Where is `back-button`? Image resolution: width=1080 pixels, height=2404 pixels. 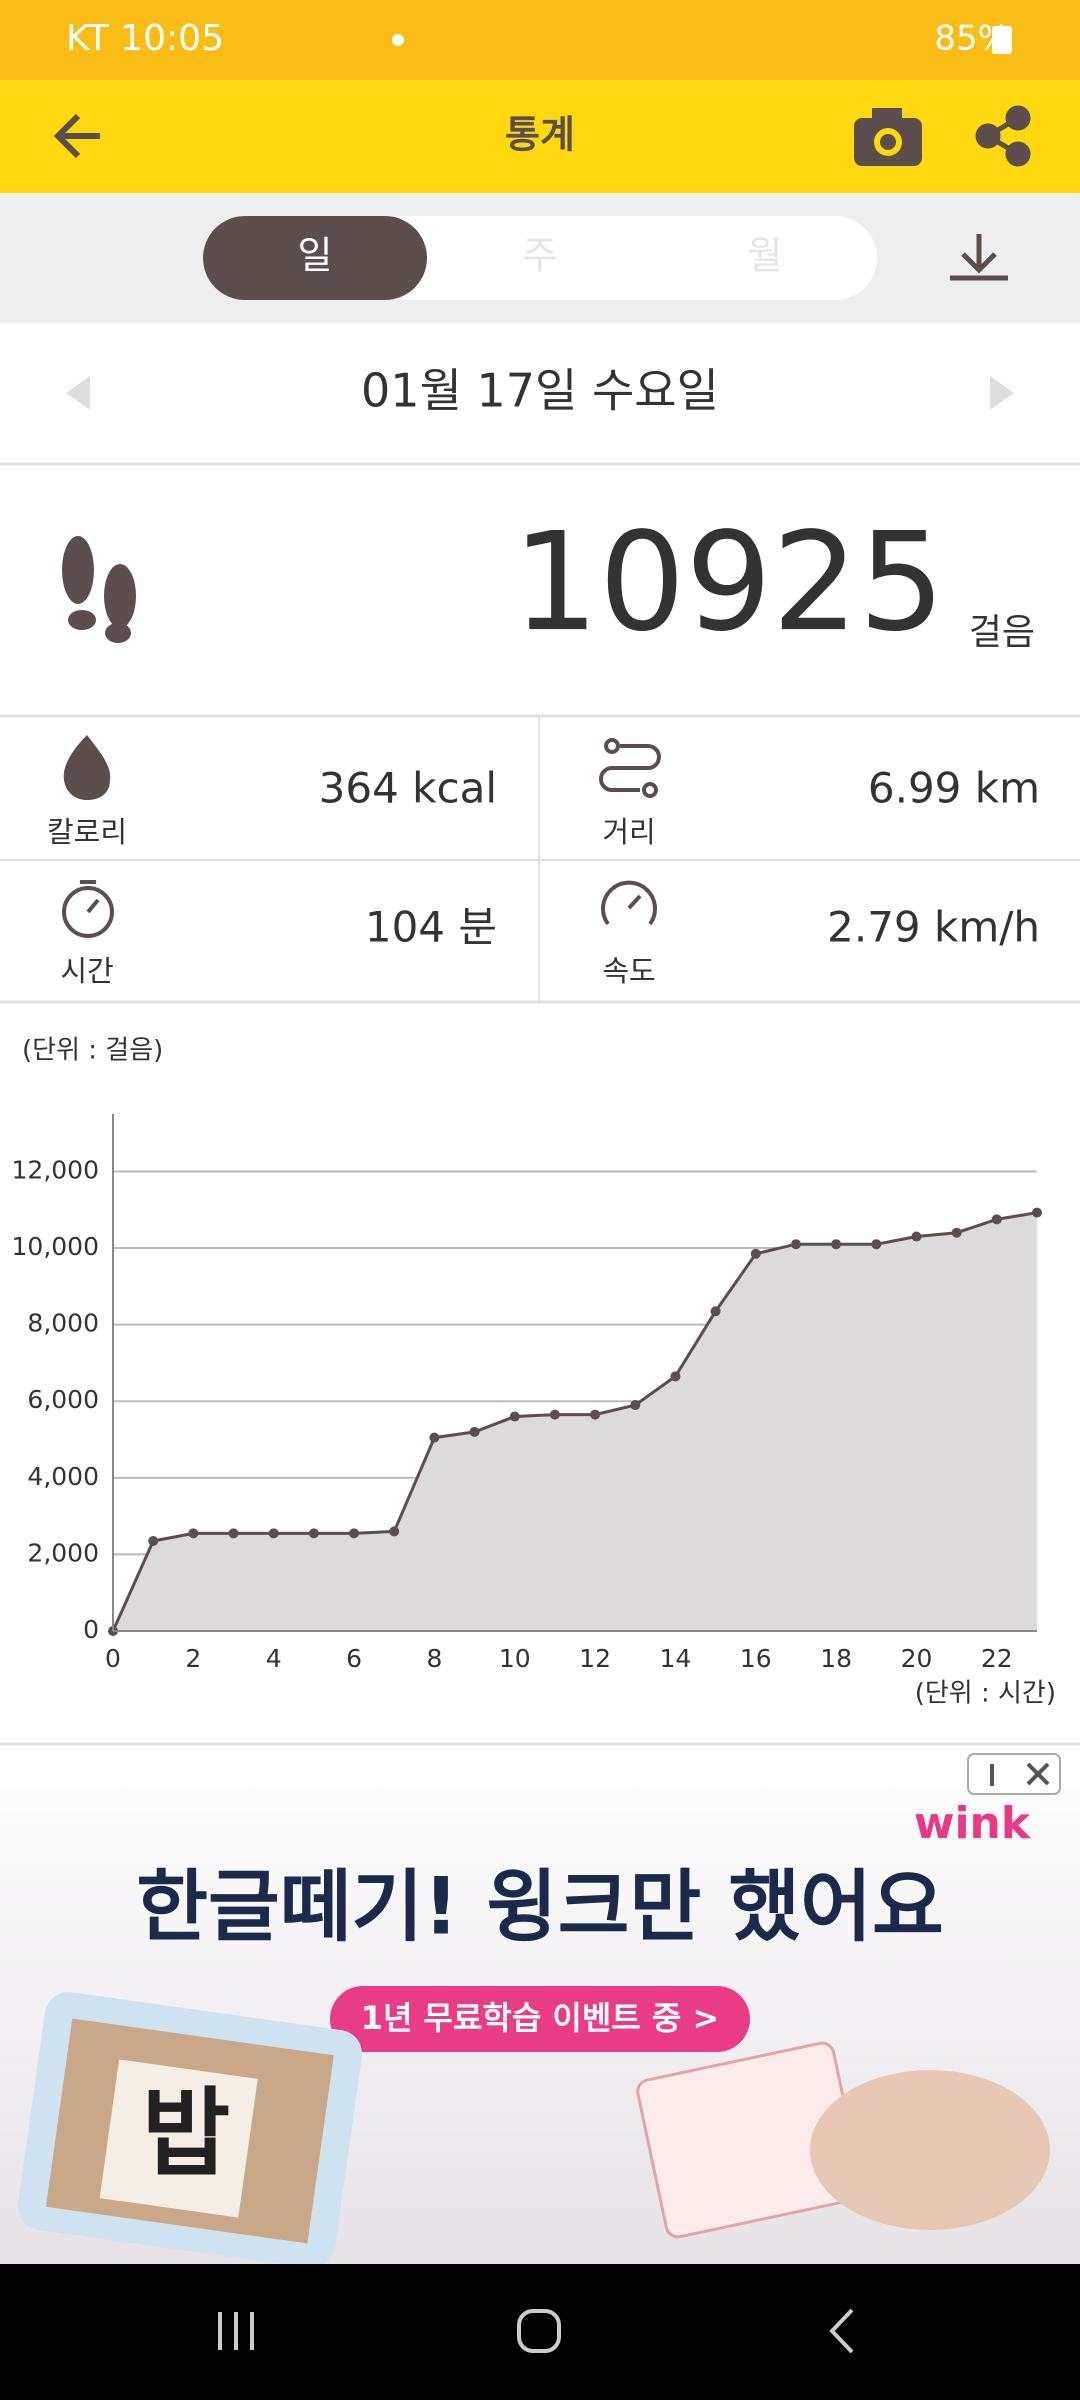
back-button is located at coordinates (76, 136).